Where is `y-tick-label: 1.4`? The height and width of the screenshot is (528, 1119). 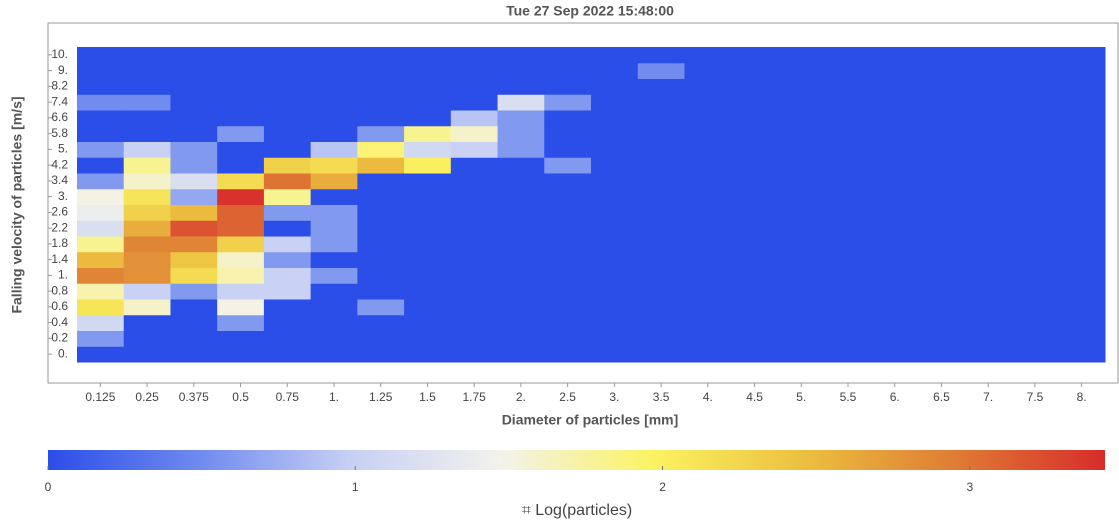
y-tick-label: 1.4 is located at coordinates (59, 259).